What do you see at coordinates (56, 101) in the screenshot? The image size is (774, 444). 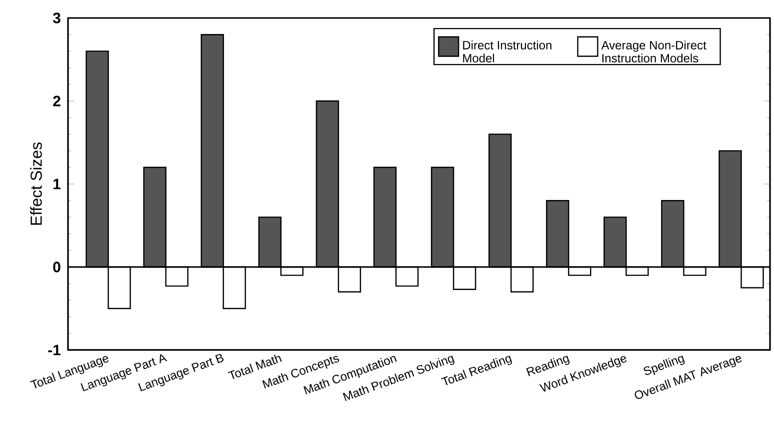 I see `y-tick-label: 2` at bounding box center [56, 101].